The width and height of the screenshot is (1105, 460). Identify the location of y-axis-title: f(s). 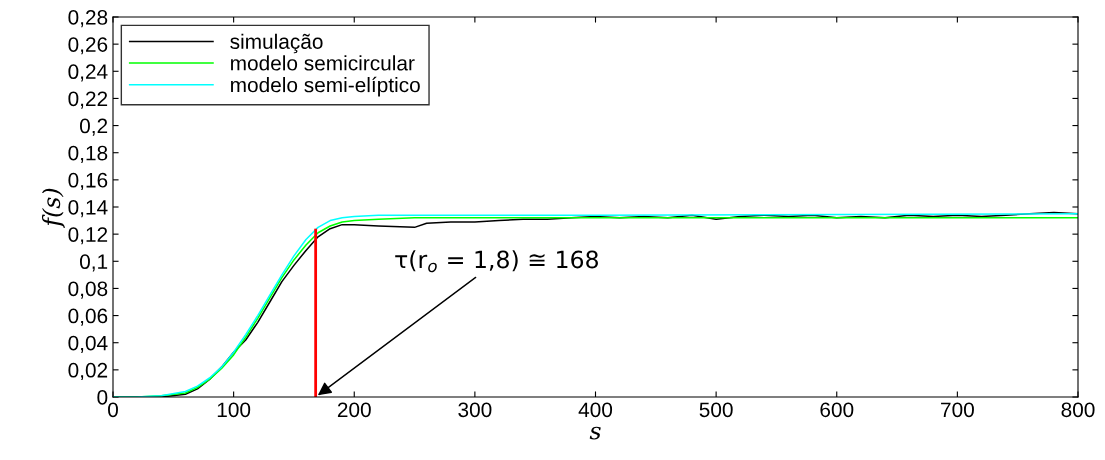
(53, 208).